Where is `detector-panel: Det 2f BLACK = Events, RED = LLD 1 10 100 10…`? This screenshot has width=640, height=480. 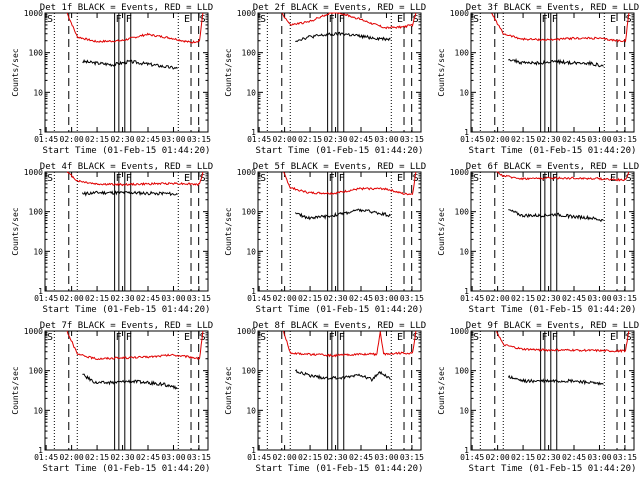 detector-panel: Det 2f BLACK = Events, RED = LLD 1 10 100 10… is located at coordinates (325, 79).